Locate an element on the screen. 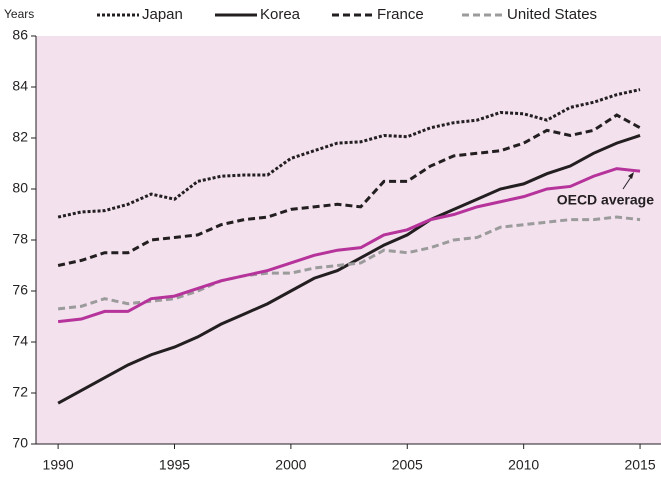 This screenshot has height=481, width=661. y-tick-label: 82 is located at coordinates (20, 137).